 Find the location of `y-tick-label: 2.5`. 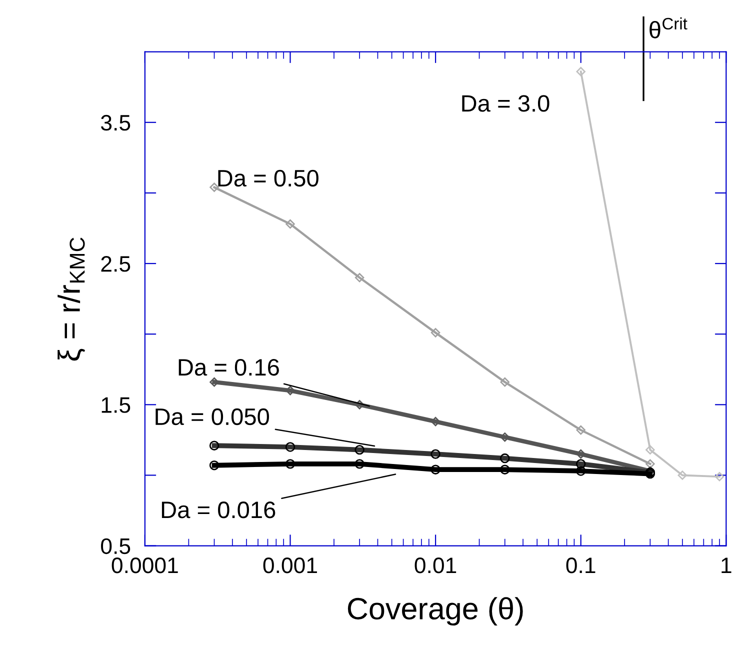

y-tick-label: 2.5 is located at coordinates (115, 264).